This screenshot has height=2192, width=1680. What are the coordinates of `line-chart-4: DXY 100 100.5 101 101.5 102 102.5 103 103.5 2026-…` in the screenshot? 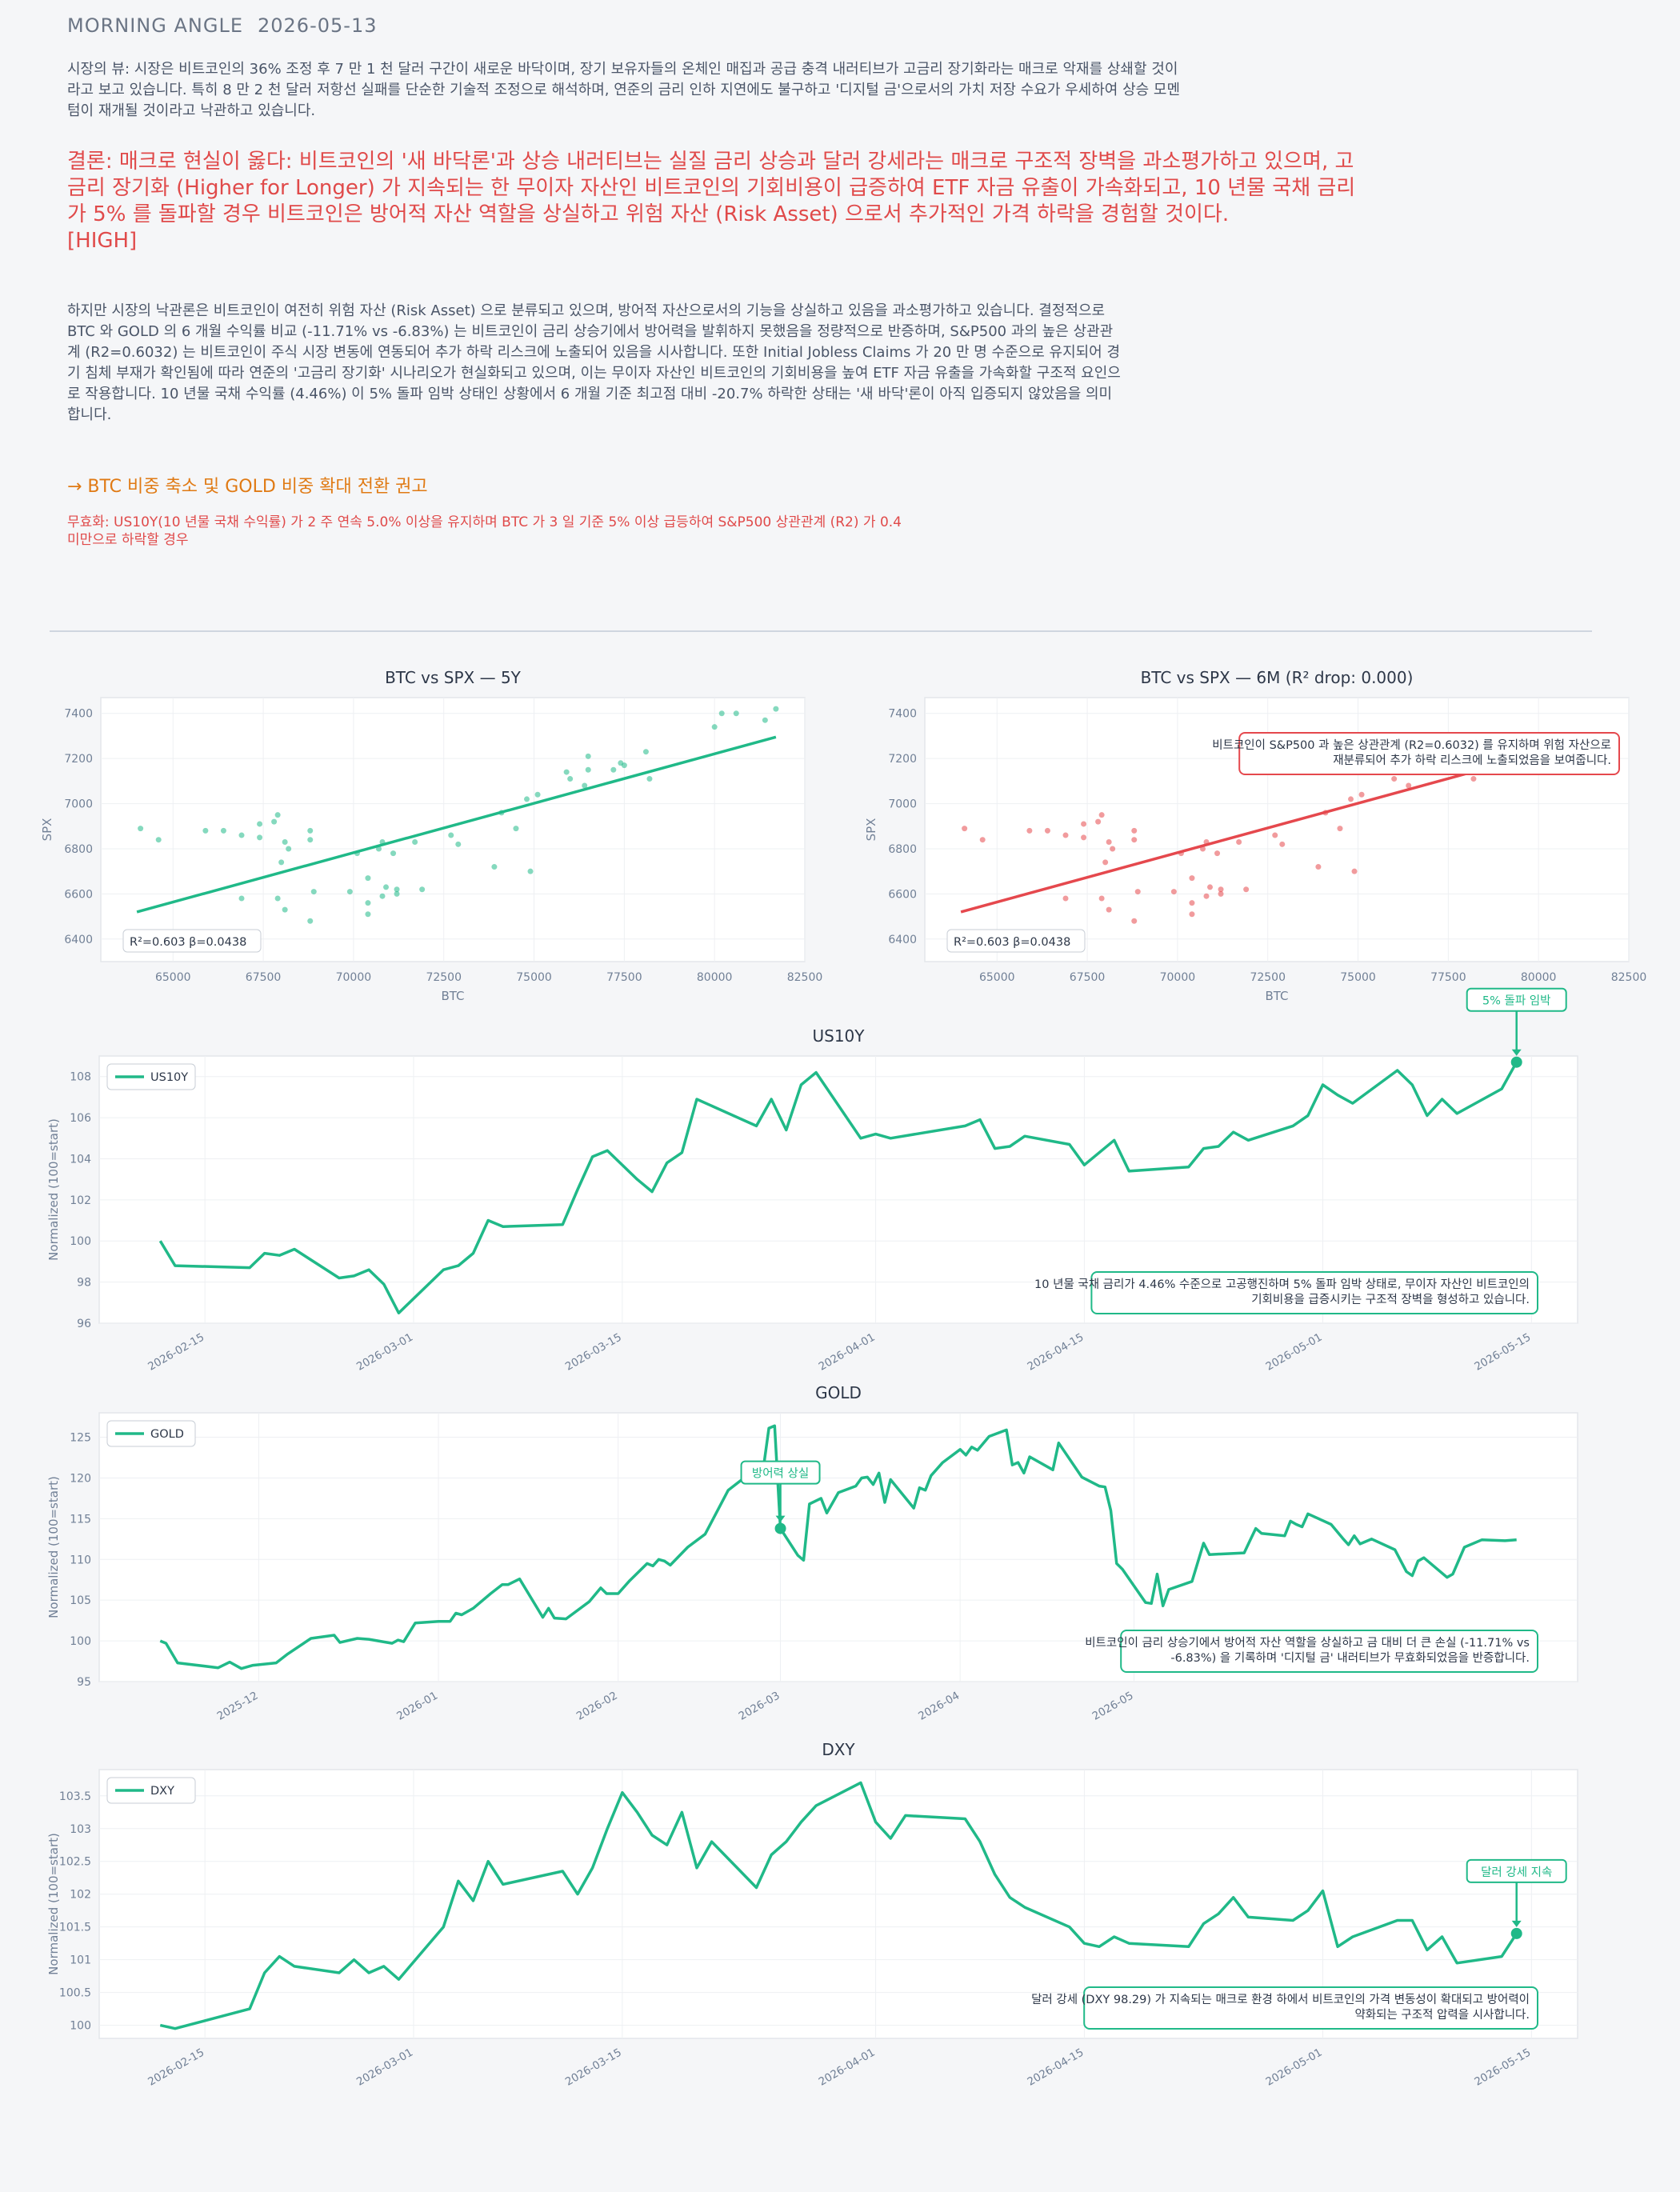 It's located at (812, 1914).